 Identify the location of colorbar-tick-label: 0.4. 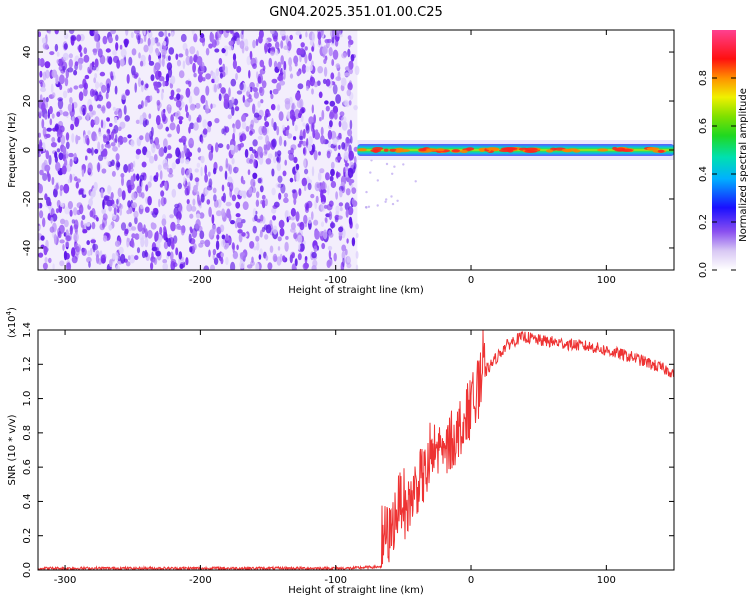
(703, 174).